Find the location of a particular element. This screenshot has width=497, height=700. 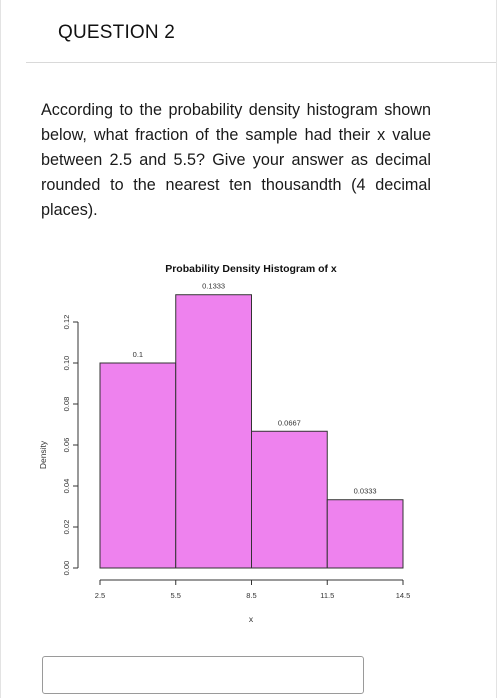

x-tick-label: 8.5 is located at coordinates (251, 595).